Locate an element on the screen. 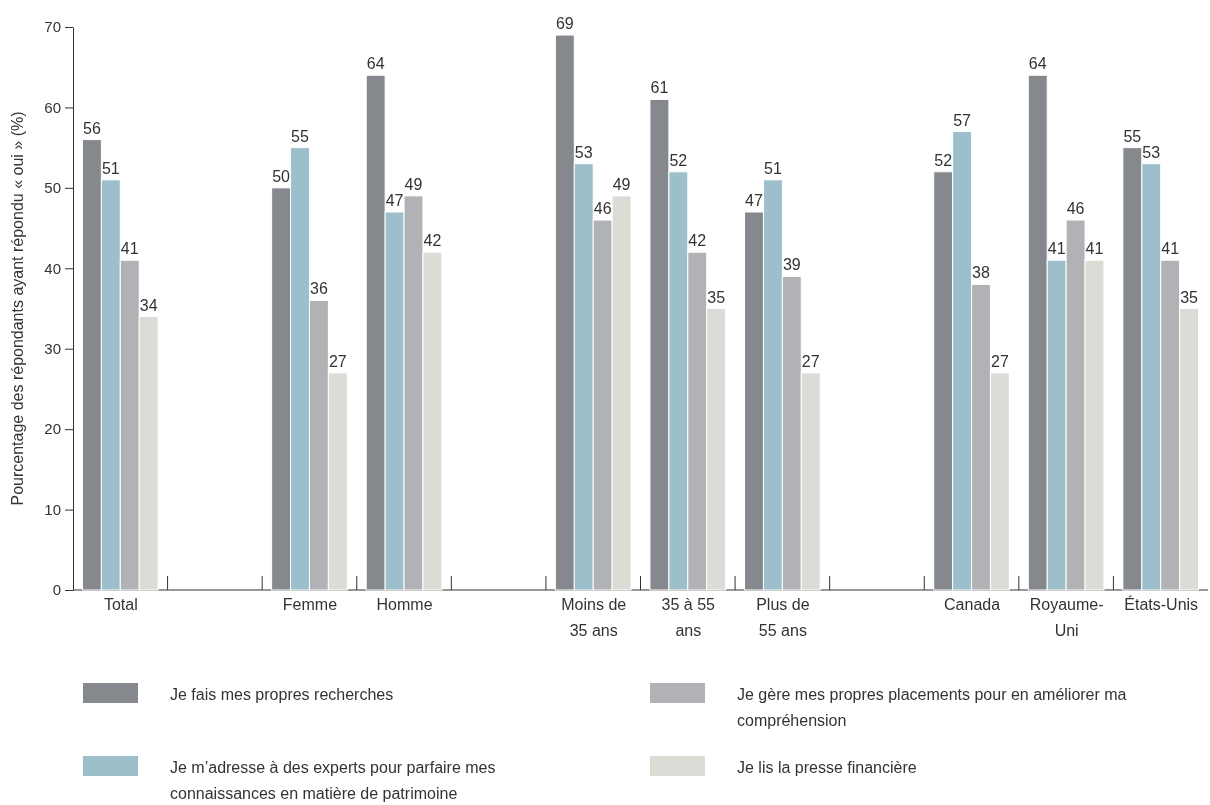 The width and height of the screenshot is (1210, 805). data-label: 61 is located at coordinates (659, 88).